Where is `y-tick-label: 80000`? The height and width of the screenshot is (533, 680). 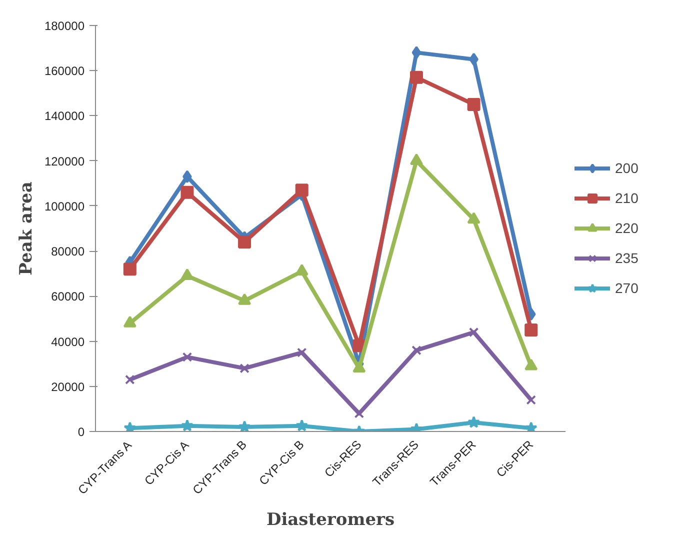 y-tick-label: 80000 is located at coordinates (68, 251).